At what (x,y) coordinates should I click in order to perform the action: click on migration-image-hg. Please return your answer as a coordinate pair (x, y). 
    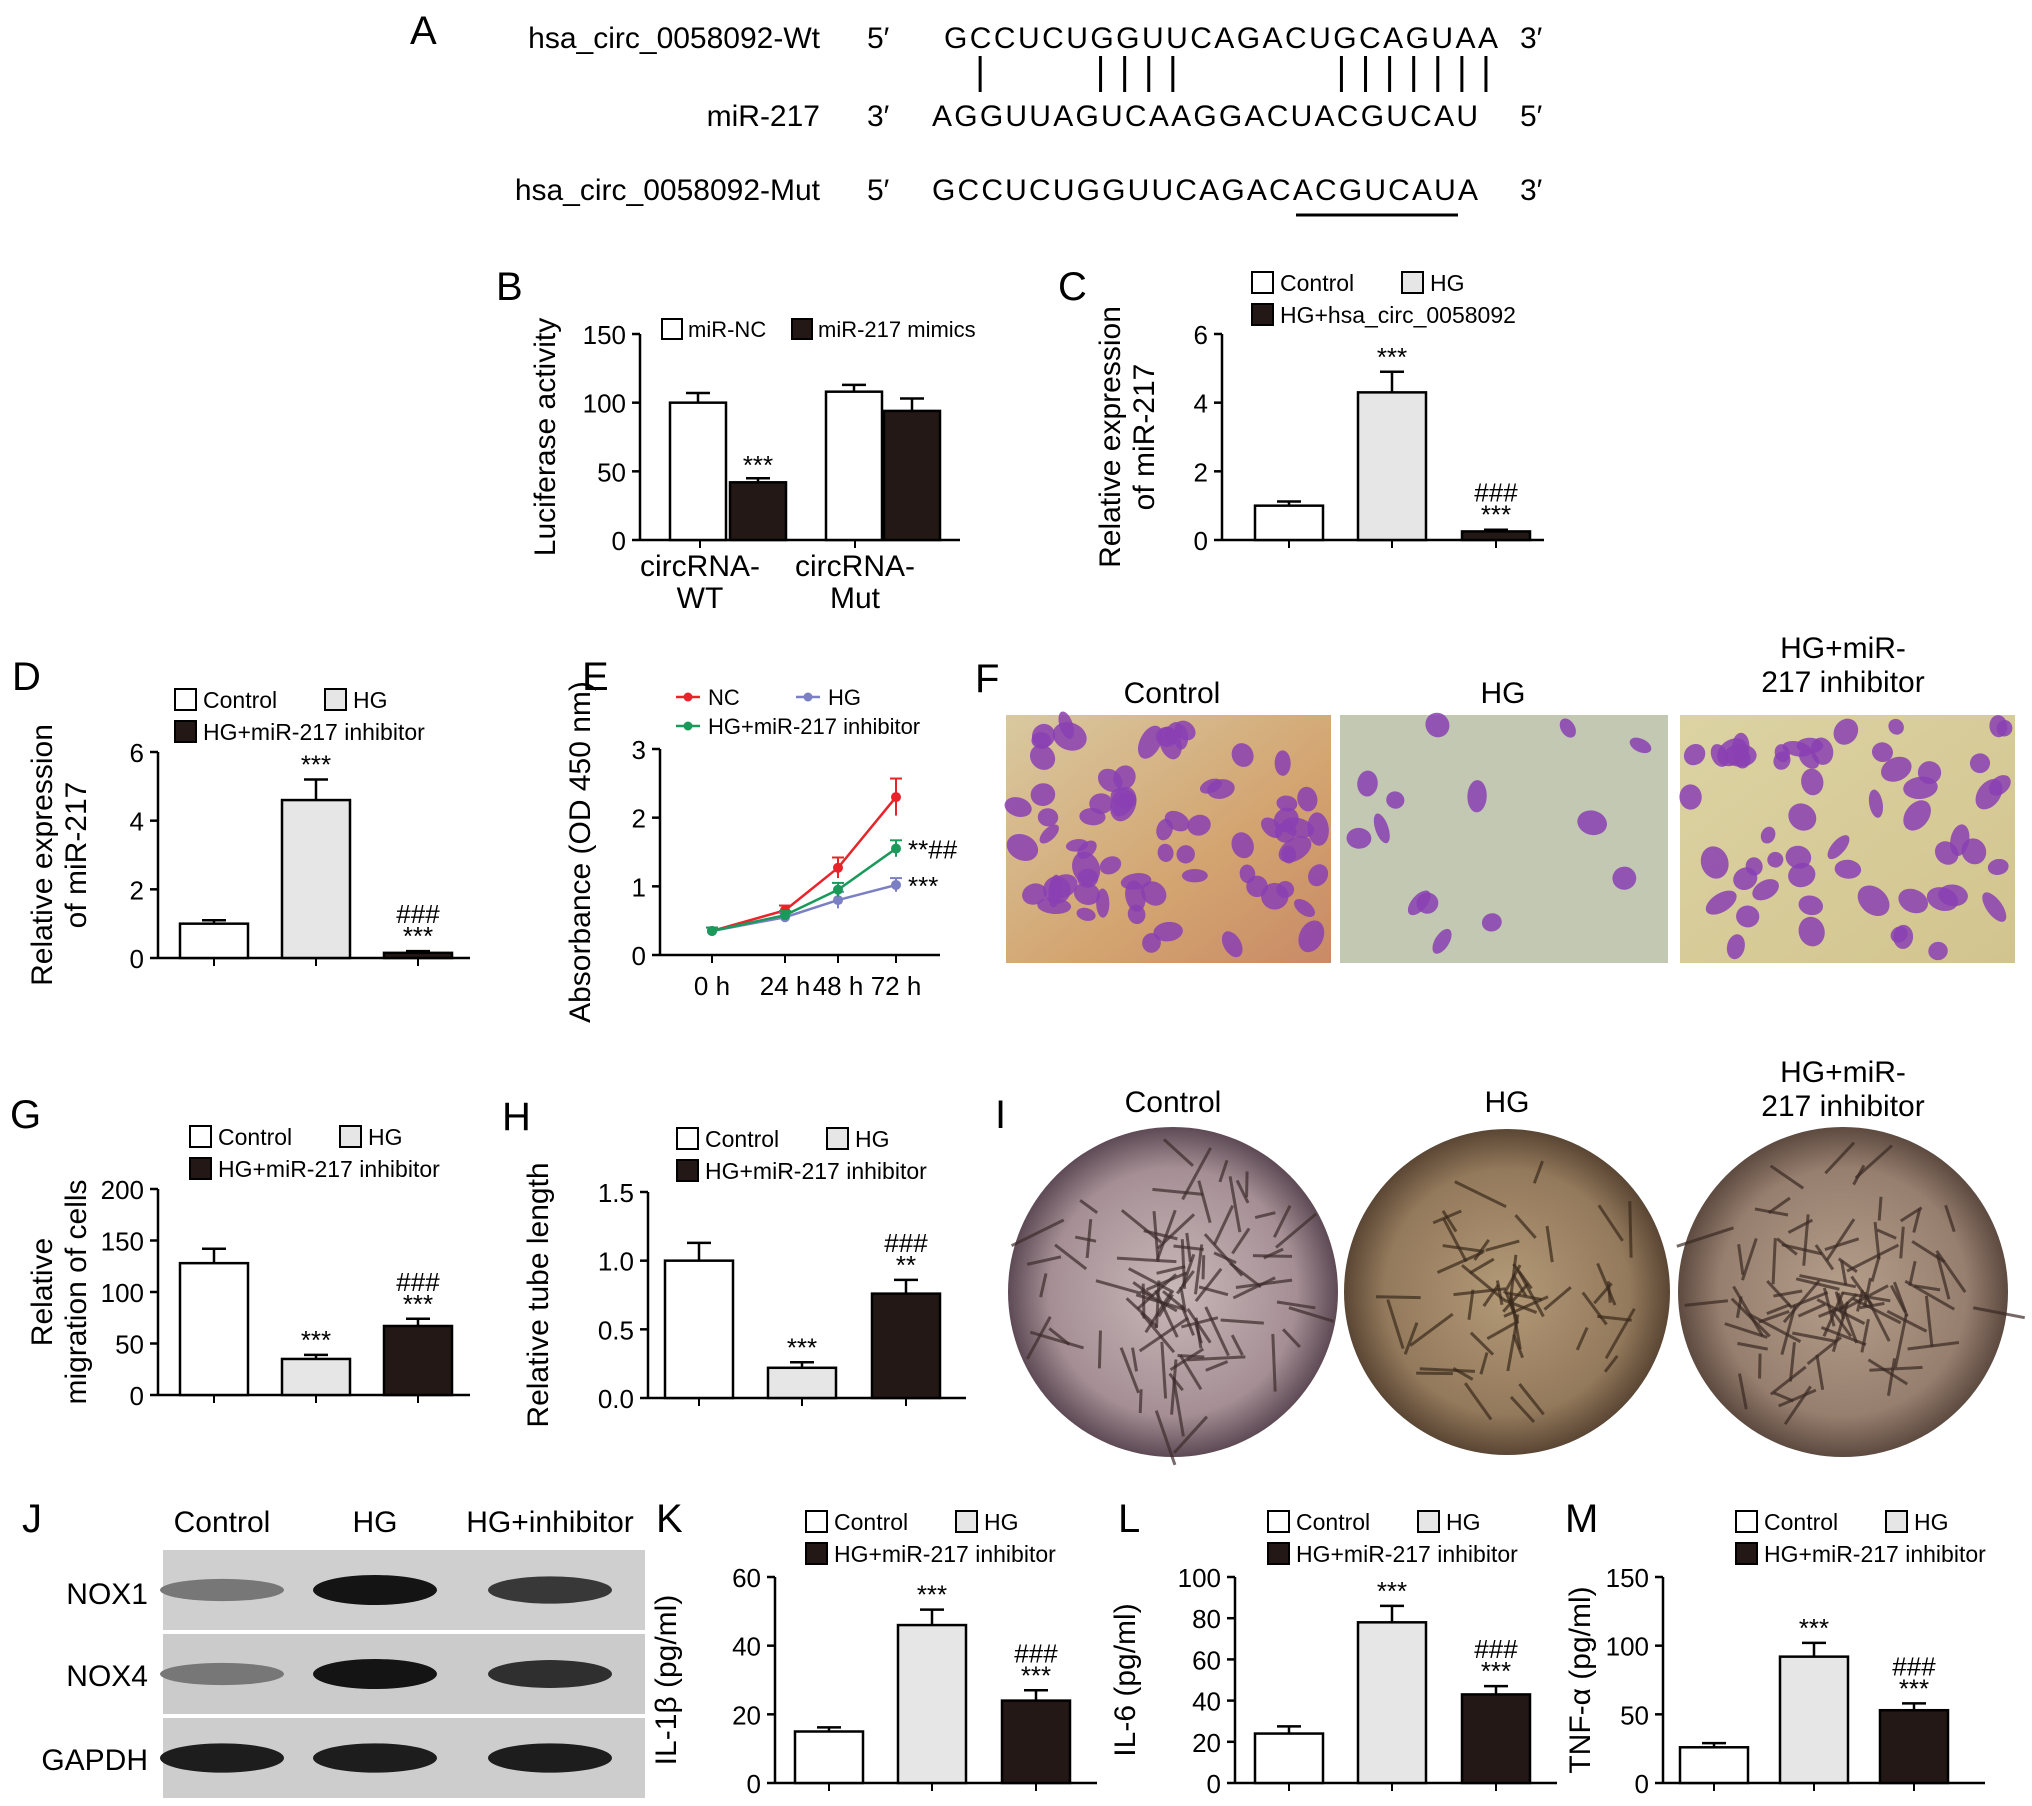
    Looking at the image, I should click on (1504, 839).